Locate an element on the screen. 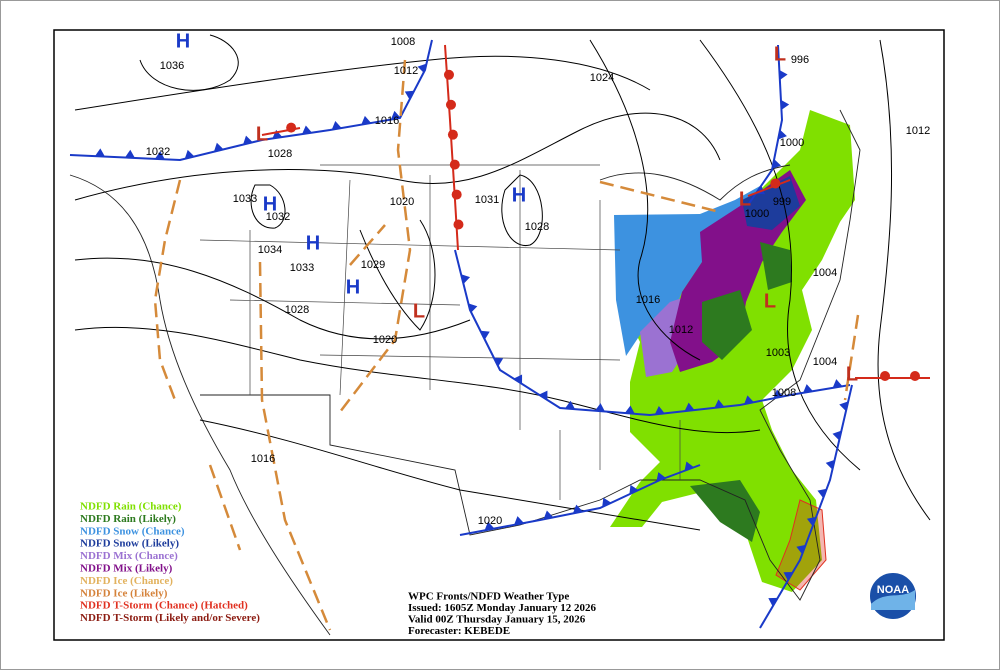 This screenshot has height=670, width=1000. isobar-label: 1004 is located at coordinates (825, 273).